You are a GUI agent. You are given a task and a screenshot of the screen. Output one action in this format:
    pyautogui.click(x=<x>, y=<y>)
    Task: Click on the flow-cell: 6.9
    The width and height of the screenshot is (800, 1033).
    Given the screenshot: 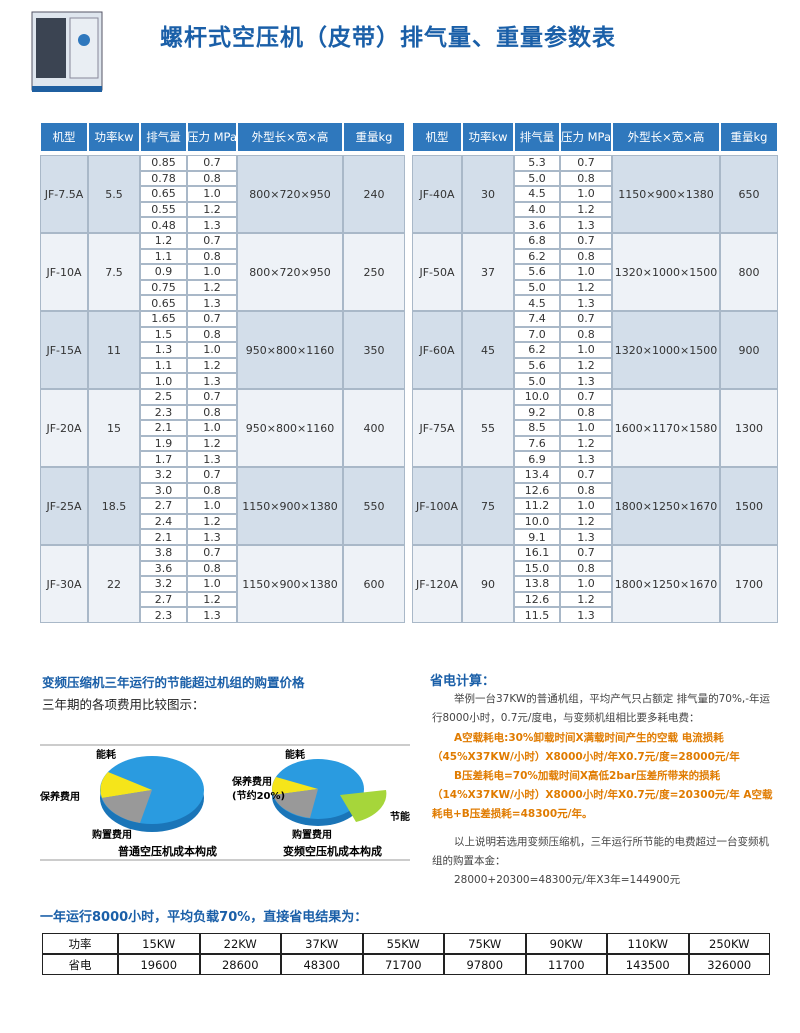 What is the action you would take?
    pyautogui.click(x=537, y=459)
    